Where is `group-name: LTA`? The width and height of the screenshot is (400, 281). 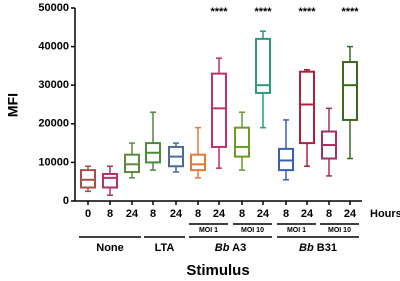 group-name: LTA is located at coordinates (165, 248).